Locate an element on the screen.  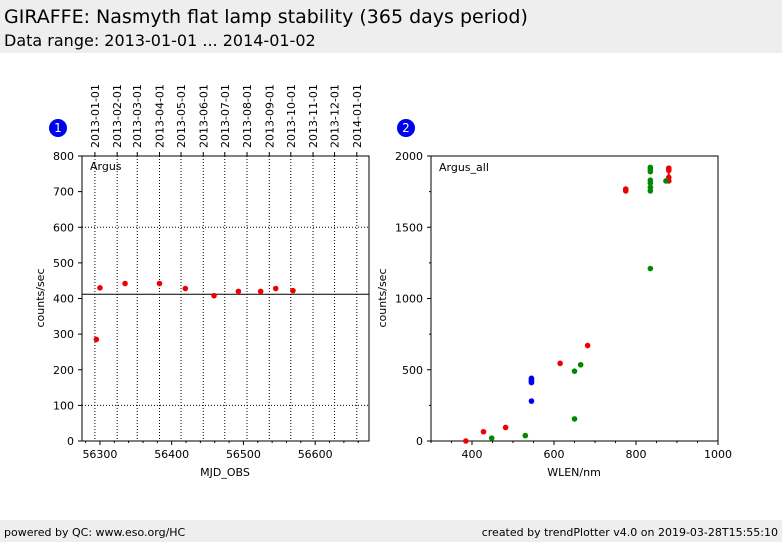
x-tick-label: 56300 is located at coordinates (99, 454).